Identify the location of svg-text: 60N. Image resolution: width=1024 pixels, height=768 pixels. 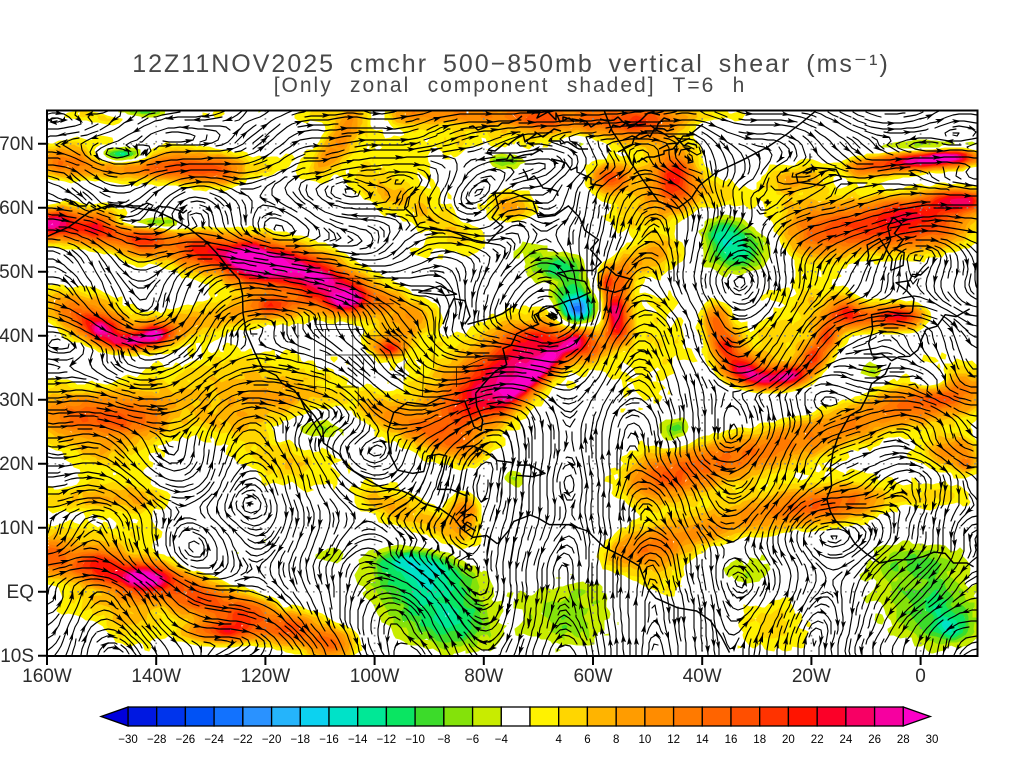
(17, 208).